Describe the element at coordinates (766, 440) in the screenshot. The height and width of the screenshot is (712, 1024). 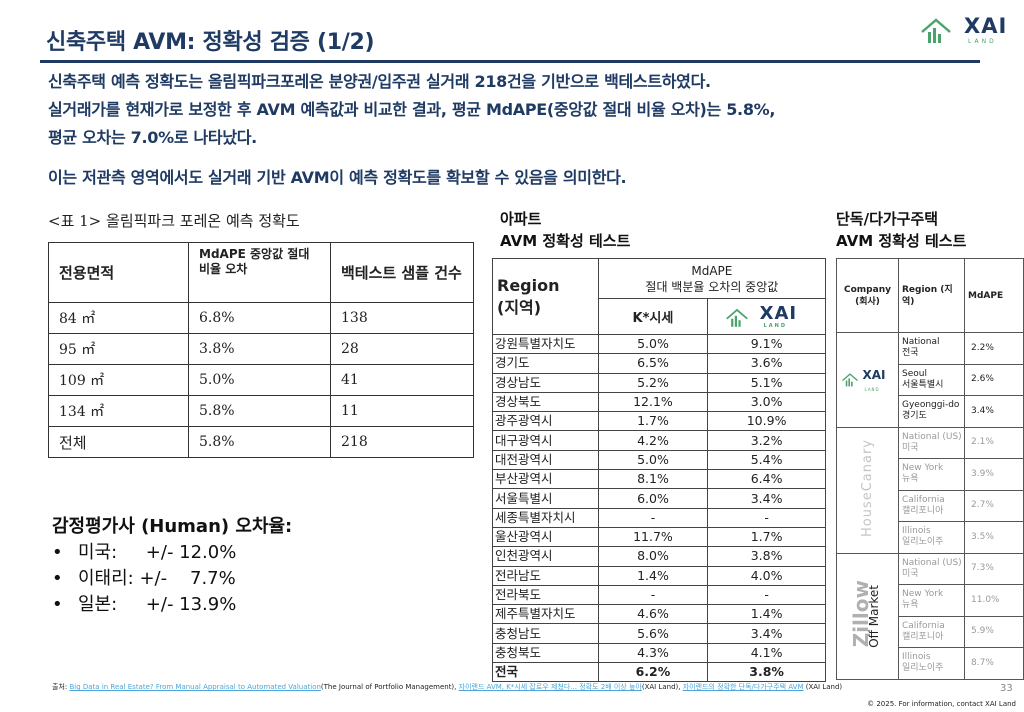
I see `xai-mdape-cell: 3.2%` at that location.